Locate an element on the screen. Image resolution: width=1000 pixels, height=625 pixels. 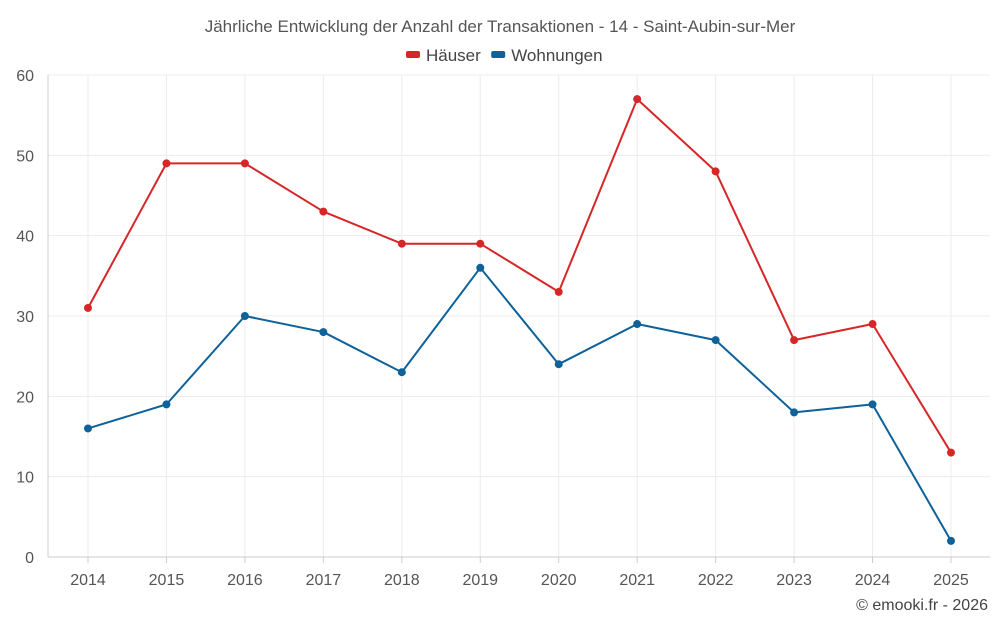
y-tick-label: 20 is located at coordinates (25, 397).